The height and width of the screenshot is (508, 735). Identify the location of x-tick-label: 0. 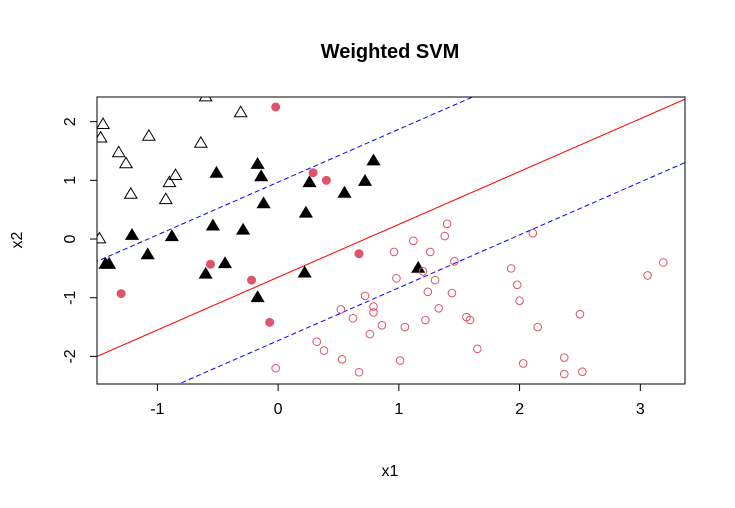
(278, 409).